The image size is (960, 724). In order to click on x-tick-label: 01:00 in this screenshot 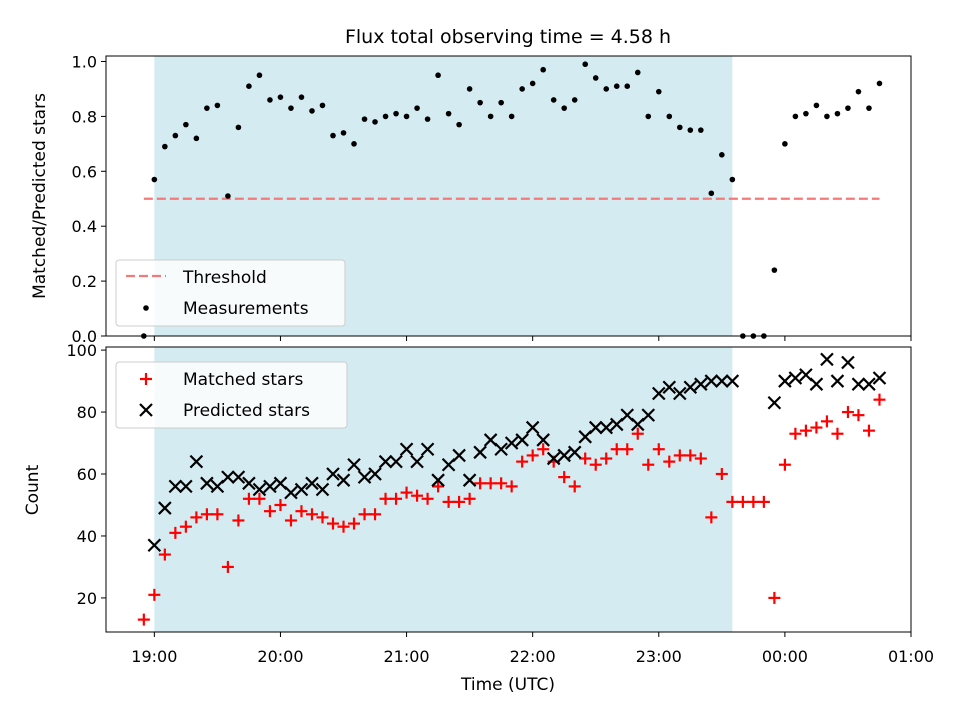, I will do `click(911, 656)`.